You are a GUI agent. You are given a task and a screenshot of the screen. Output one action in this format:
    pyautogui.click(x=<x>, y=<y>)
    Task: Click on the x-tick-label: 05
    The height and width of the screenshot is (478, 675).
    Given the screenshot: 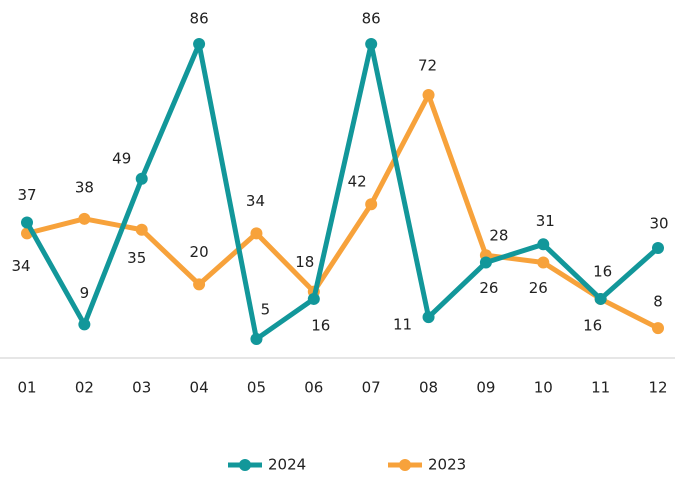 What is the action you would take?
    pyautogui.click(x=256, y=388)
    